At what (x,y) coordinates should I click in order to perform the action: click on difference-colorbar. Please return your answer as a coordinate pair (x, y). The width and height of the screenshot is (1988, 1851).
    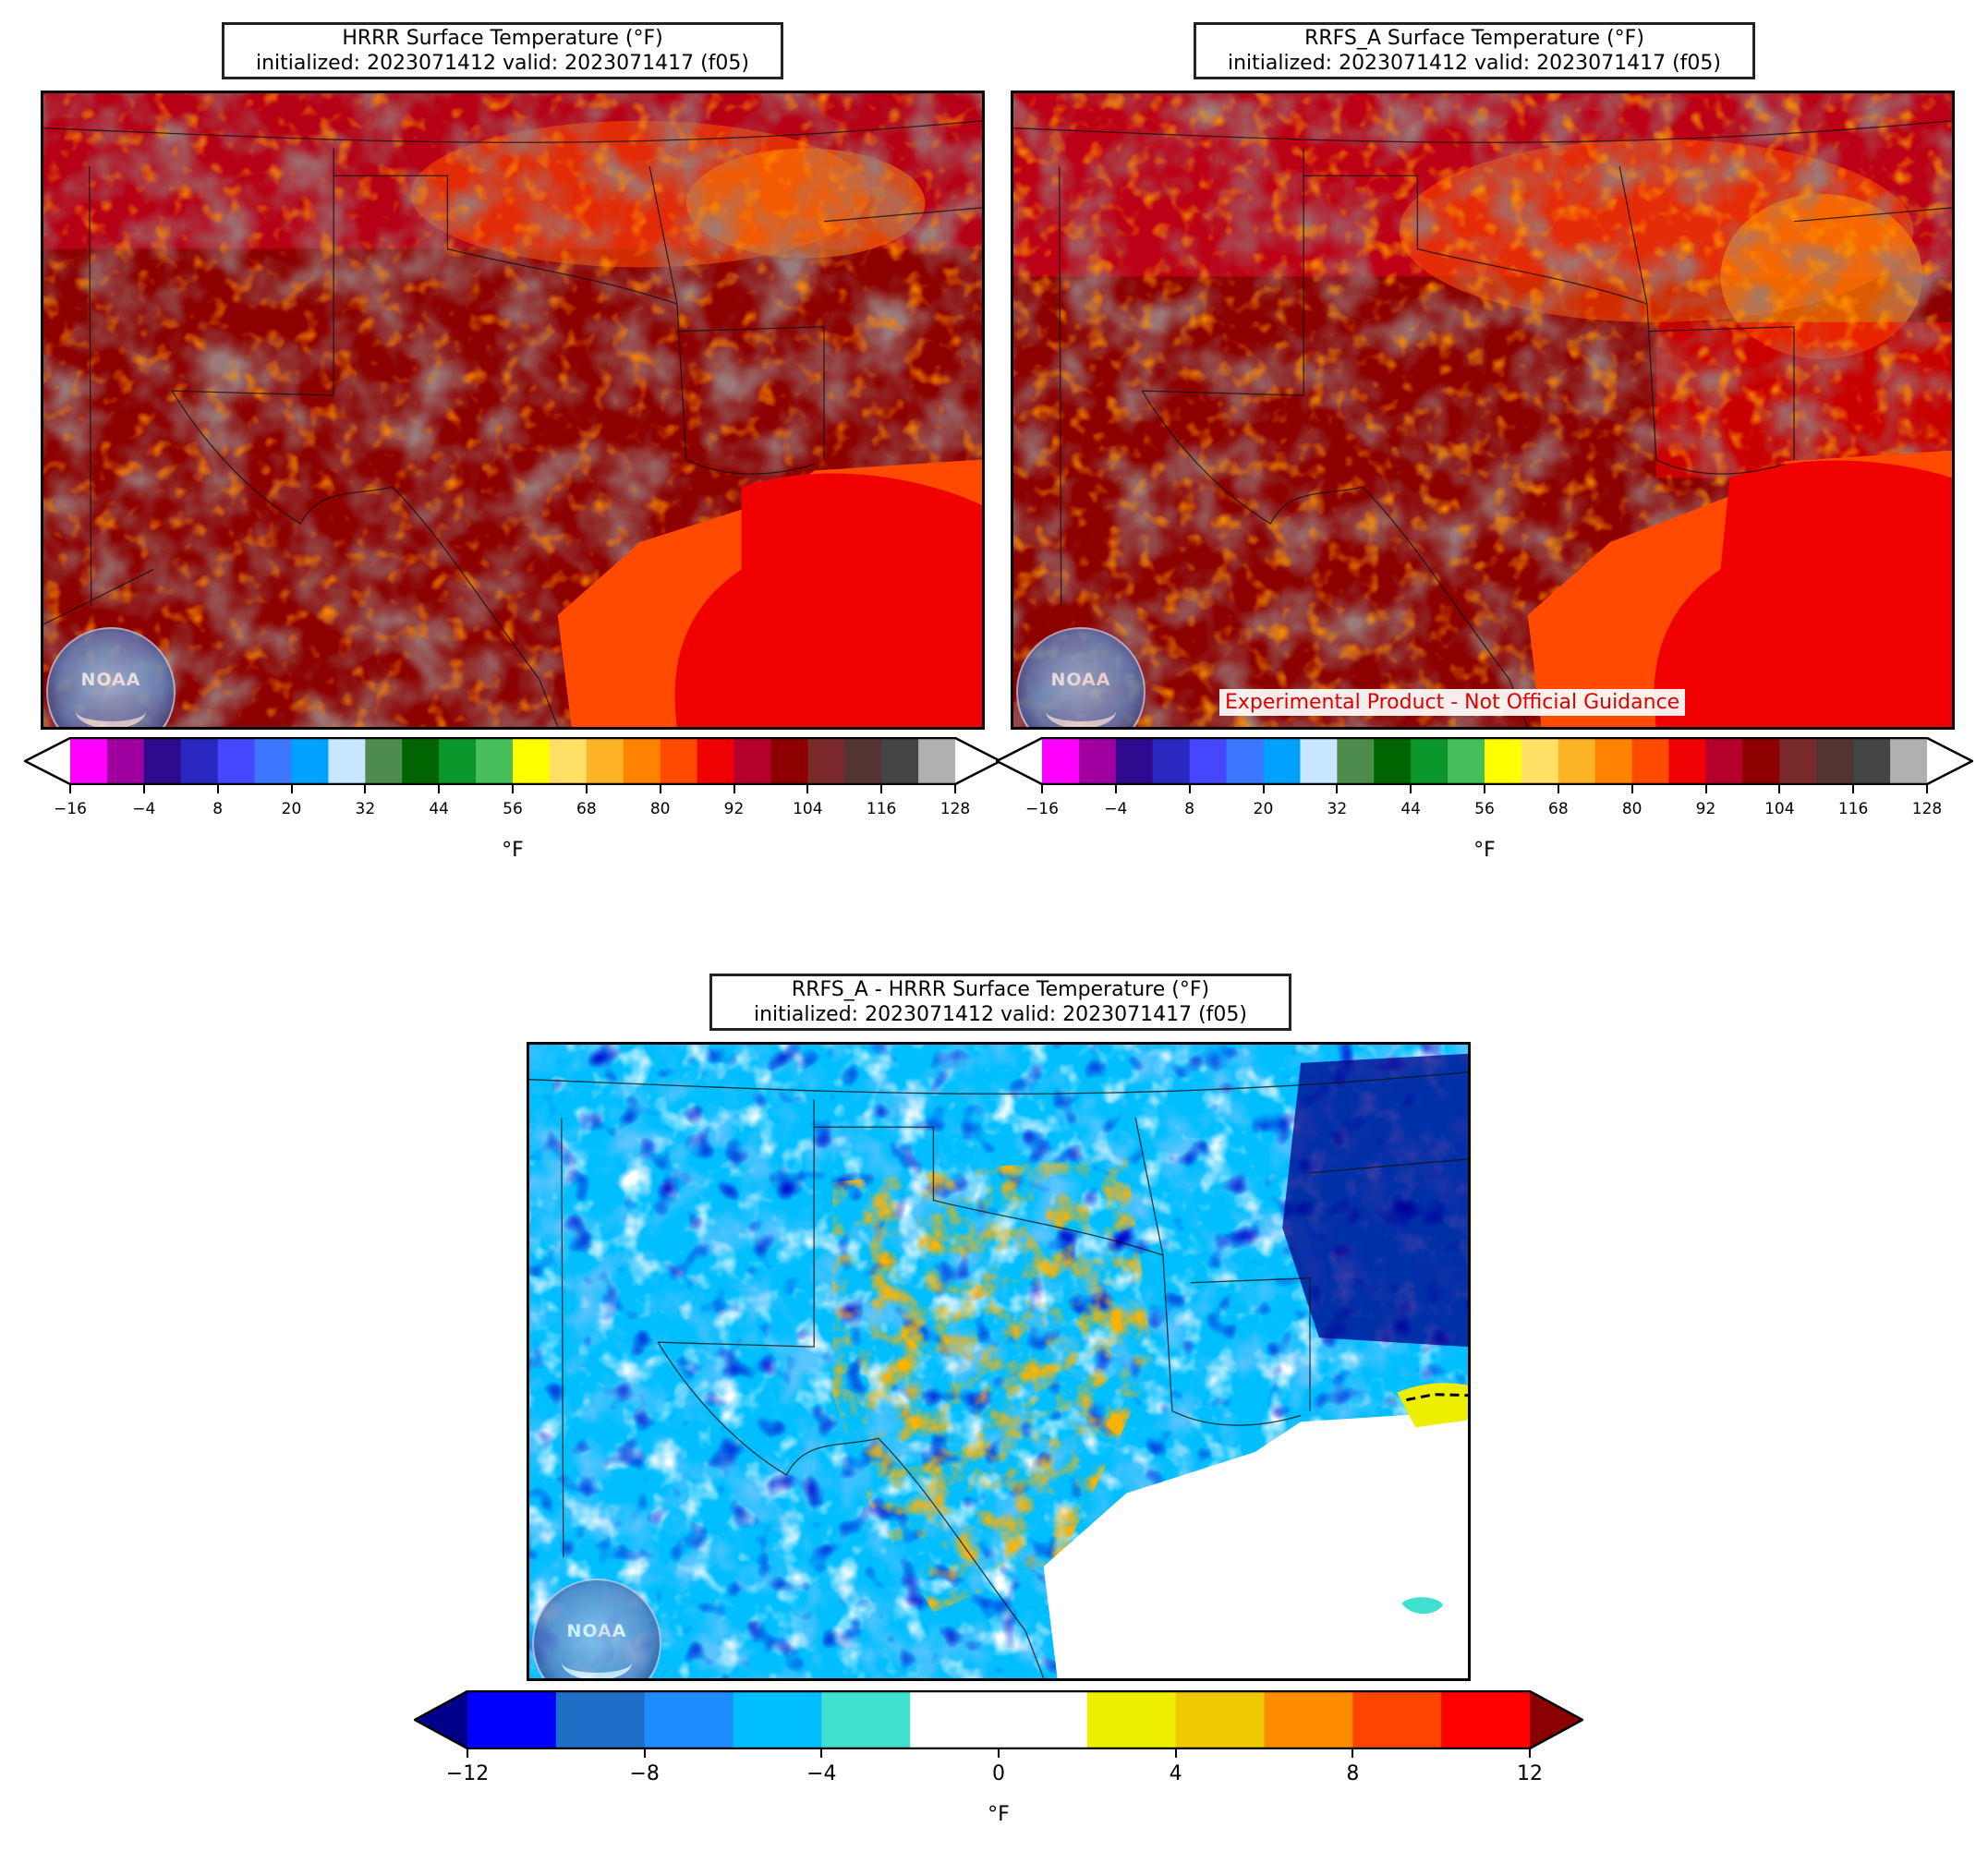
    Looking at the image, I should click on (999, 1719).